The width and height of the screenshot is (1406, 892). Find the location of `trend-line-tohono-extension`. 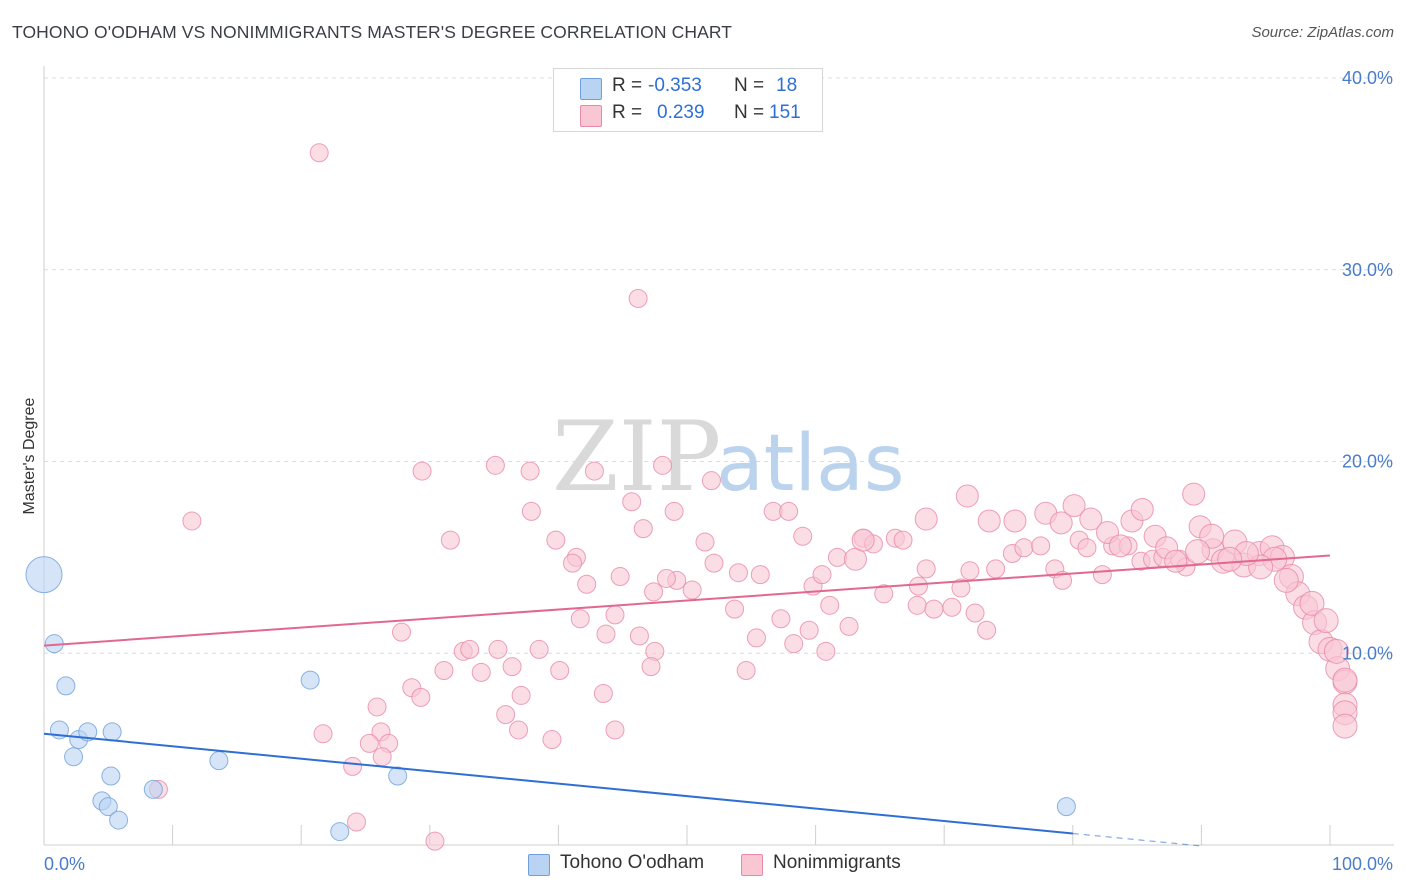

trend-line-tohono-extension is located at coordinates (1137, 839).